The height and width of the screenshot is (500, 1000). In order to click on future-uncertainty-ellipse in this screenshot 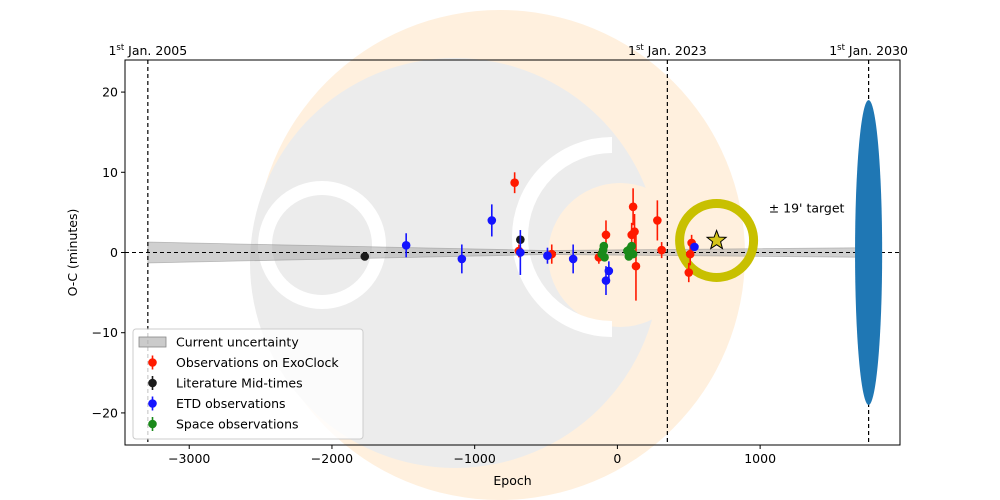, I will do `click(869, 252)`.